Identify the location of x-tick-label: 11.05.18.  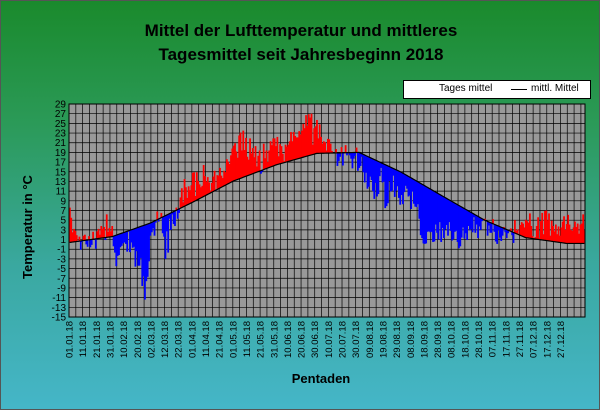
(247, 339).